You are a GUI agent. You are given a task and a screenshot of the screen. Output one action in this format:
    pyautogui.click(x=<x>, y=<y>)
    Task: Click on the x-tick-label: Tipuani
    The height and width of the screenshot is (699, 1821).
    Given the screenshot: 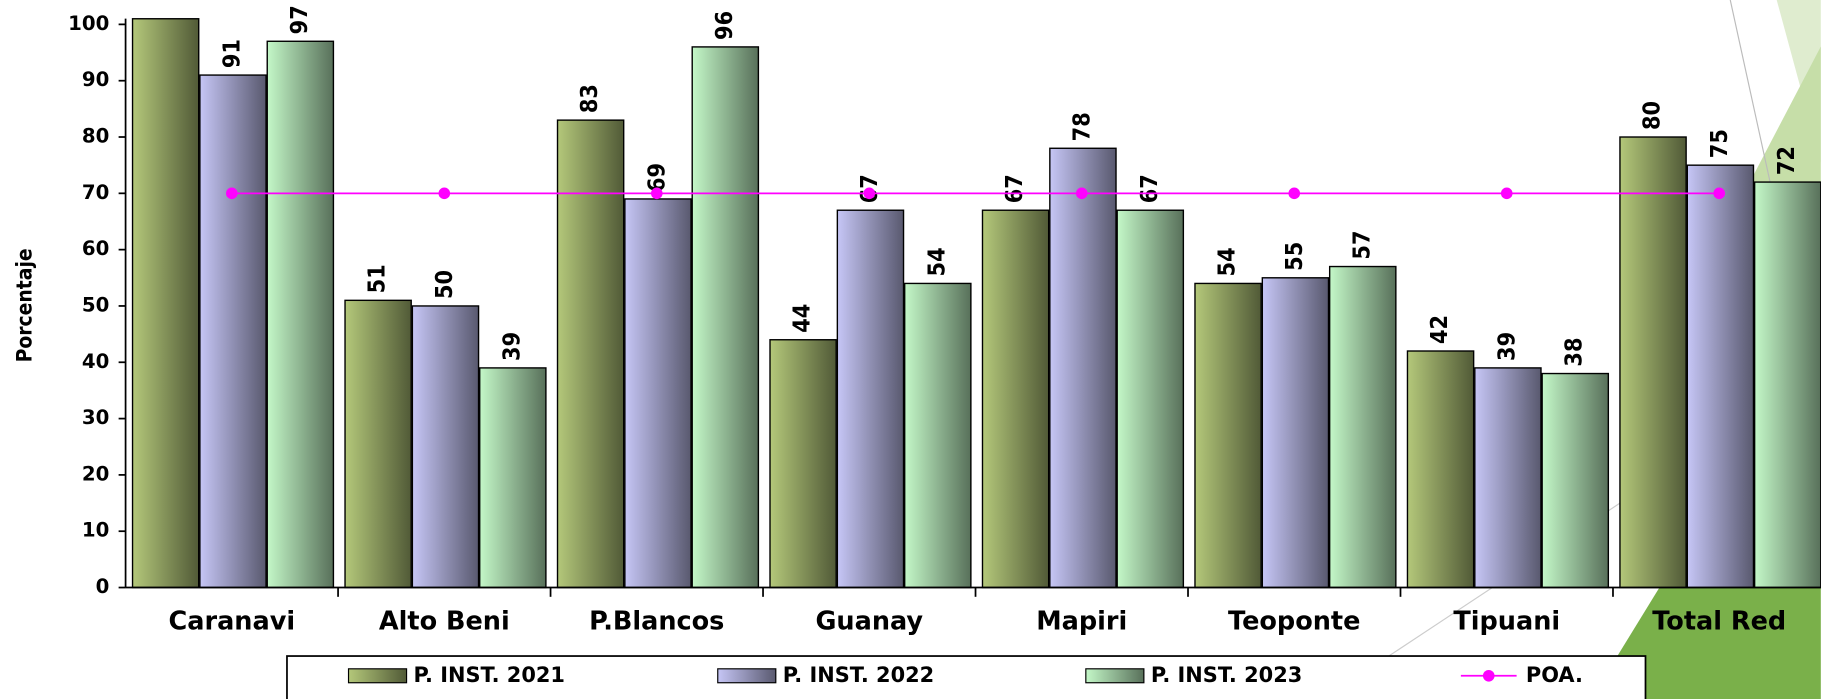 What is the action you would take?
    pyautogui.click(x=1506, y=621)
    